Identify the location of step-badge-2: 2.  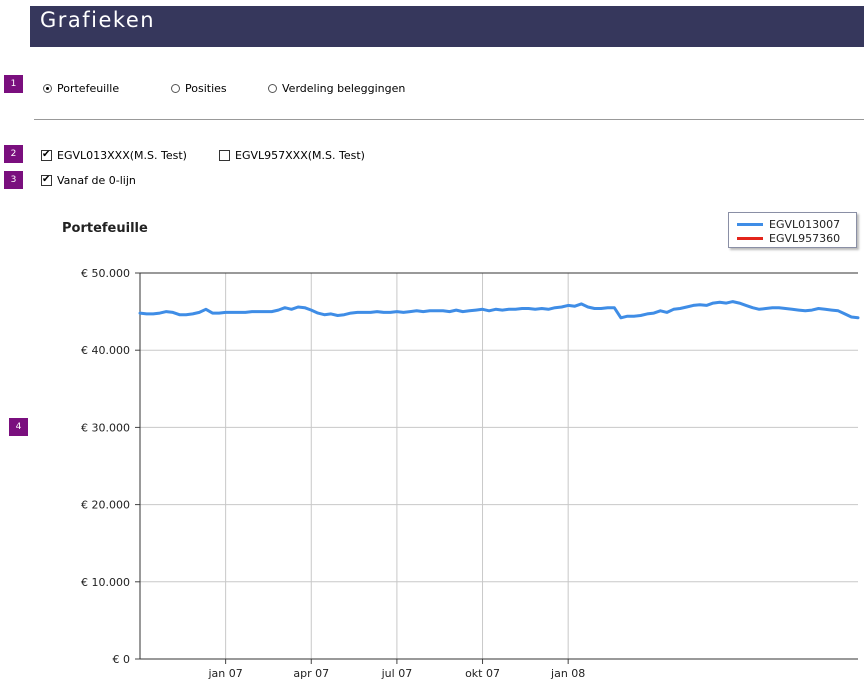
(13, 154).